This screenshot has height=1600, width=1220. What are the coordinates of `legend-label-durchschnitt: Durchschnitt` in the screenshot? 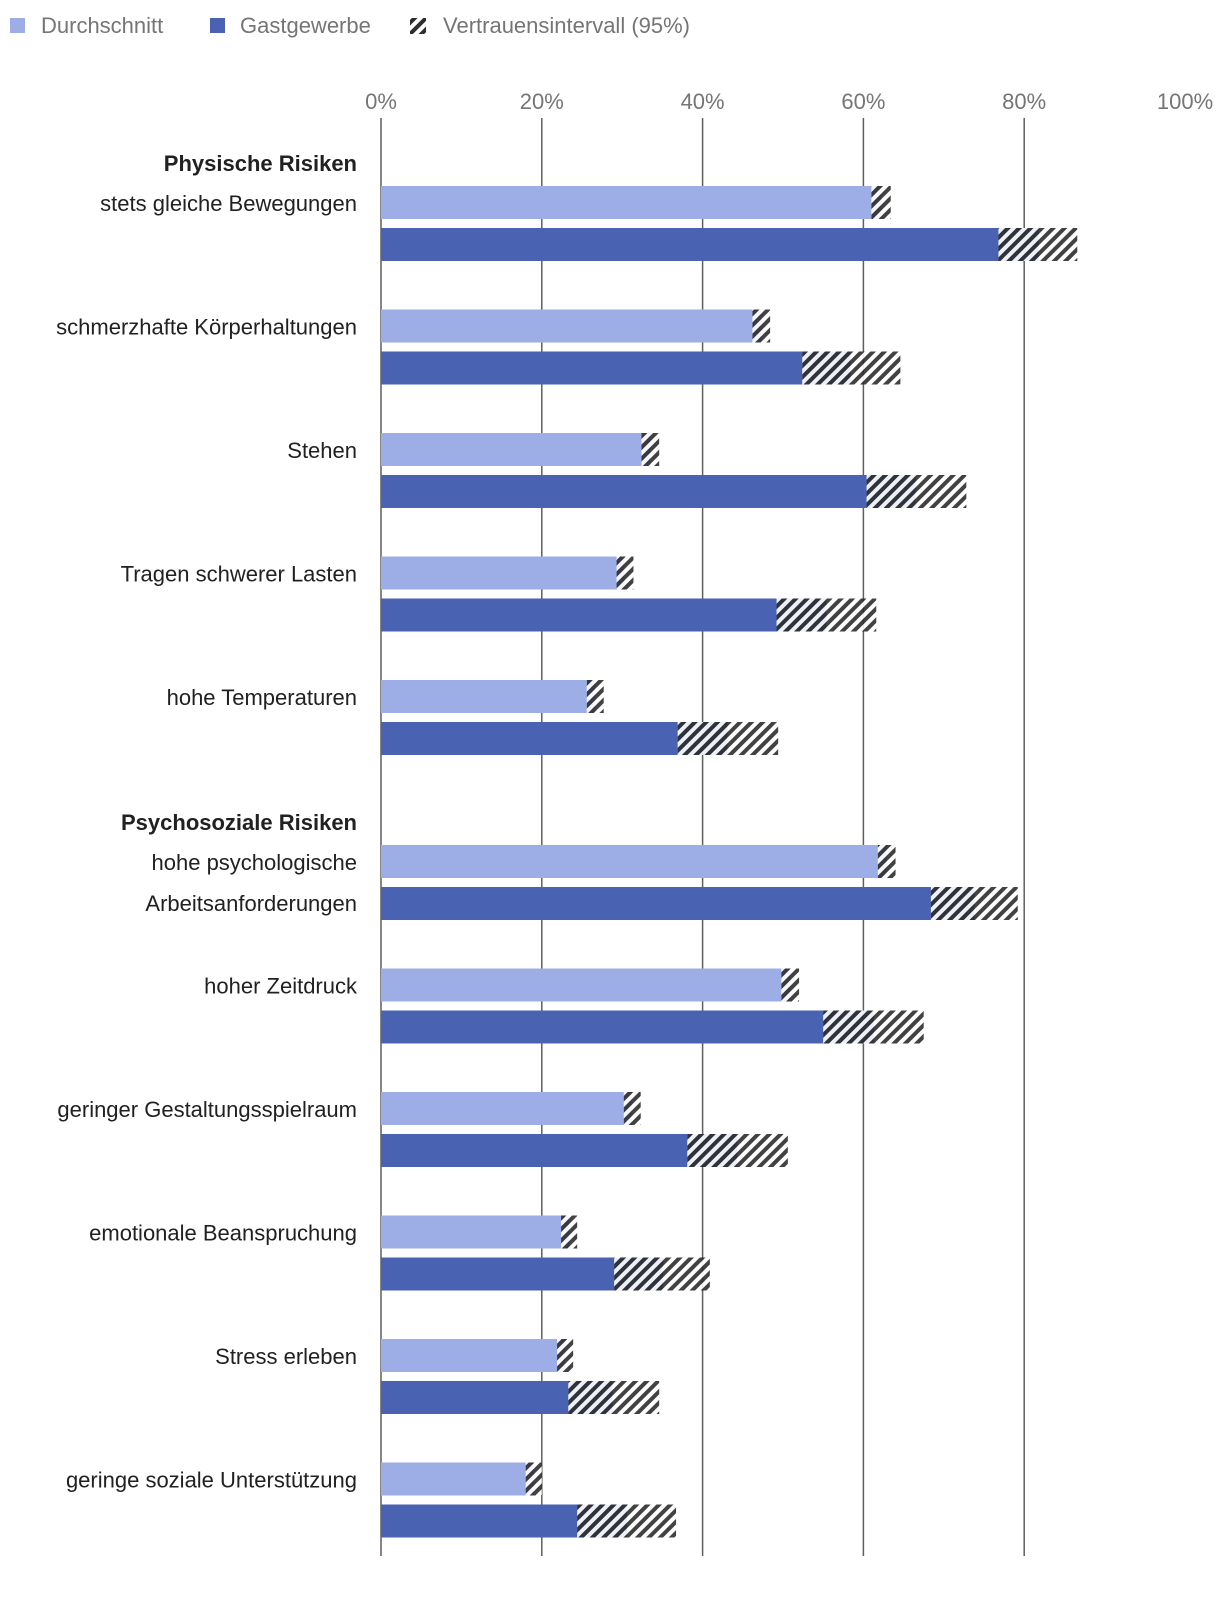 It's located at (102, 25).